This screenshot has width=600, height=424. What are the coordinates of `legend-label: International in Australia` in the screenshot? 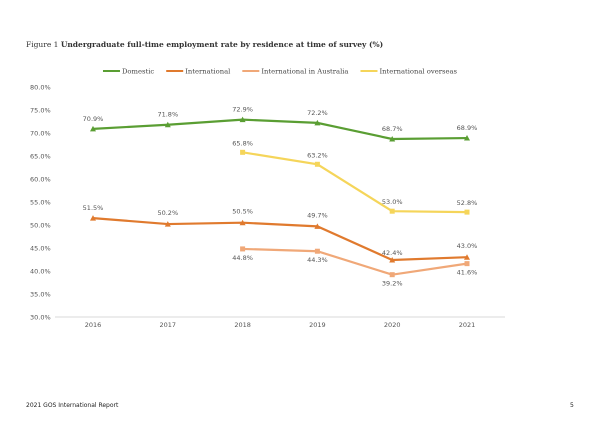 It's located at (304, 72).